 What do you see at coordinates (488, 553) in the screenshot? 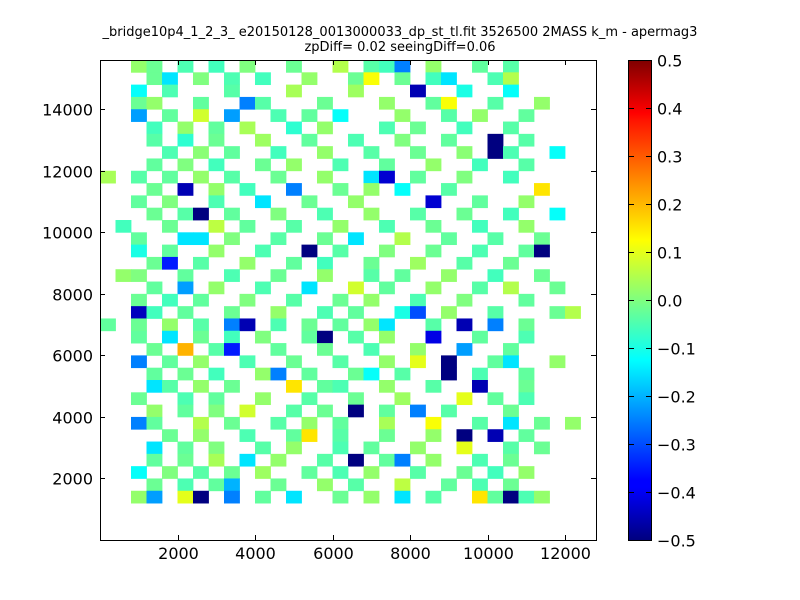
I see `x-tick-label: 10000` at bounding box center [488, 553].